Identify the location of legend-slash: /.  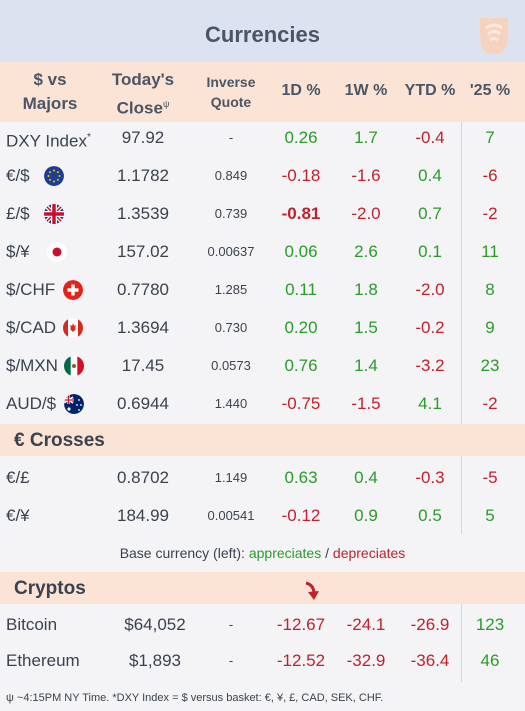
(327, 553).